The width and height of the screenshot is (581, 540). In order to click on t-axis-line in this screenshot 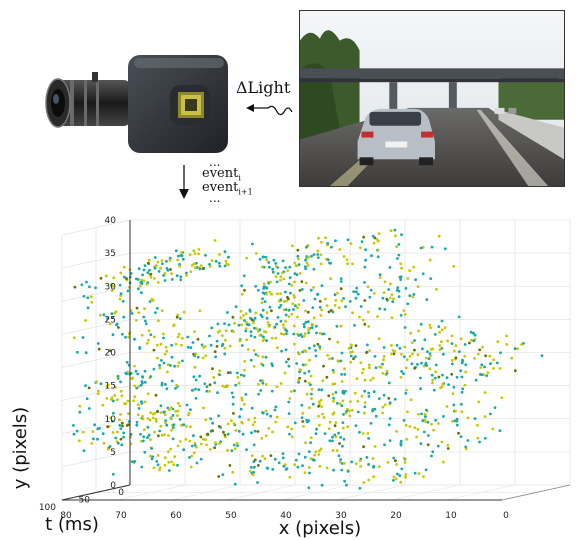, I will do `click(96, 492)`.